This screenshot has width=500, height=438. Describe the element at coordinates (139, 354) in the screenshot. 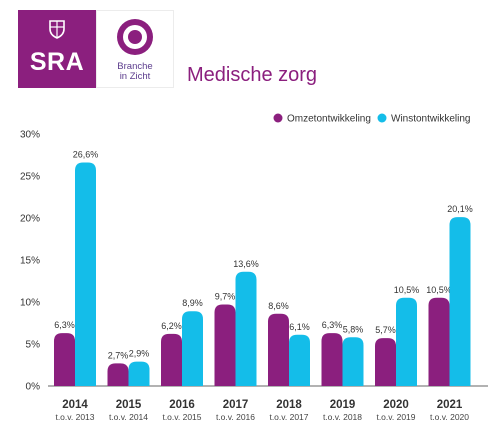

I see `data-label-winst-2015: 2,9%` at that location.